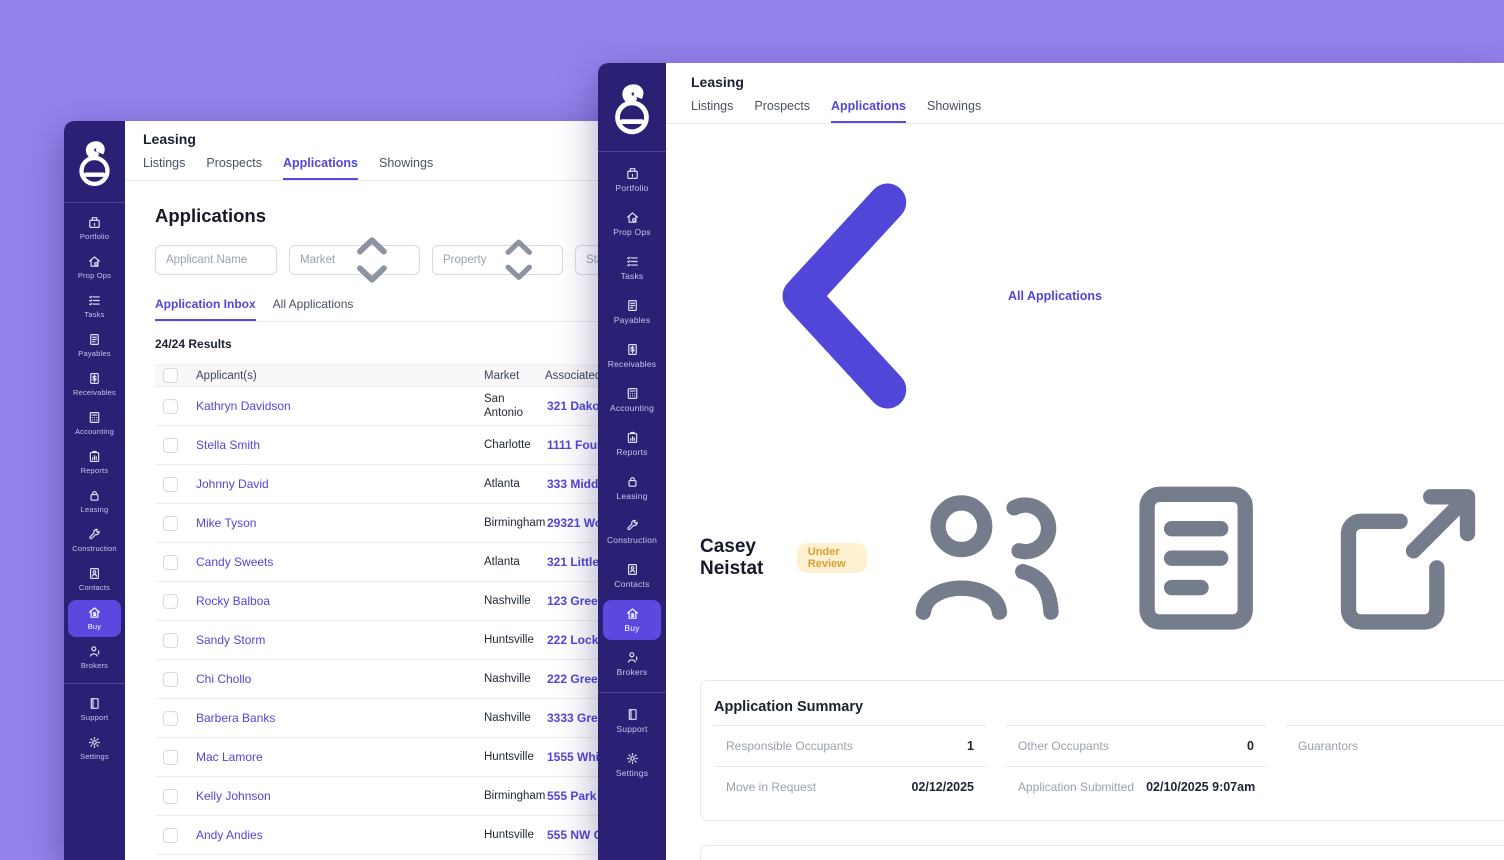 The width and height of the screenshot is (1504, 860). Describe the element at coordinates (235, 562) in the screenshot. I see `applicant-name-link: Candy Sweets` at that location.